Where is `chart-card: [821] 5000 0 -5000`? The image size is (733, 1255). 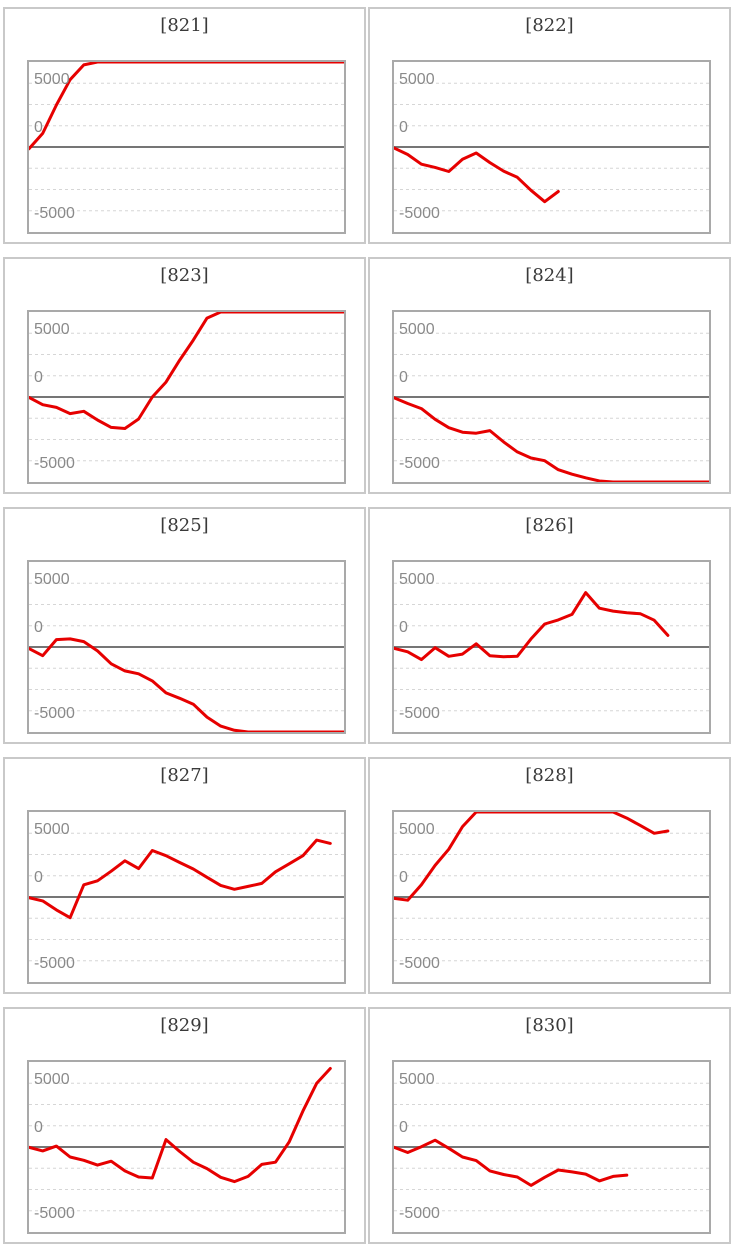
chart-card: [821] 5000 0 -5000 is located at coordinates (184, 125).